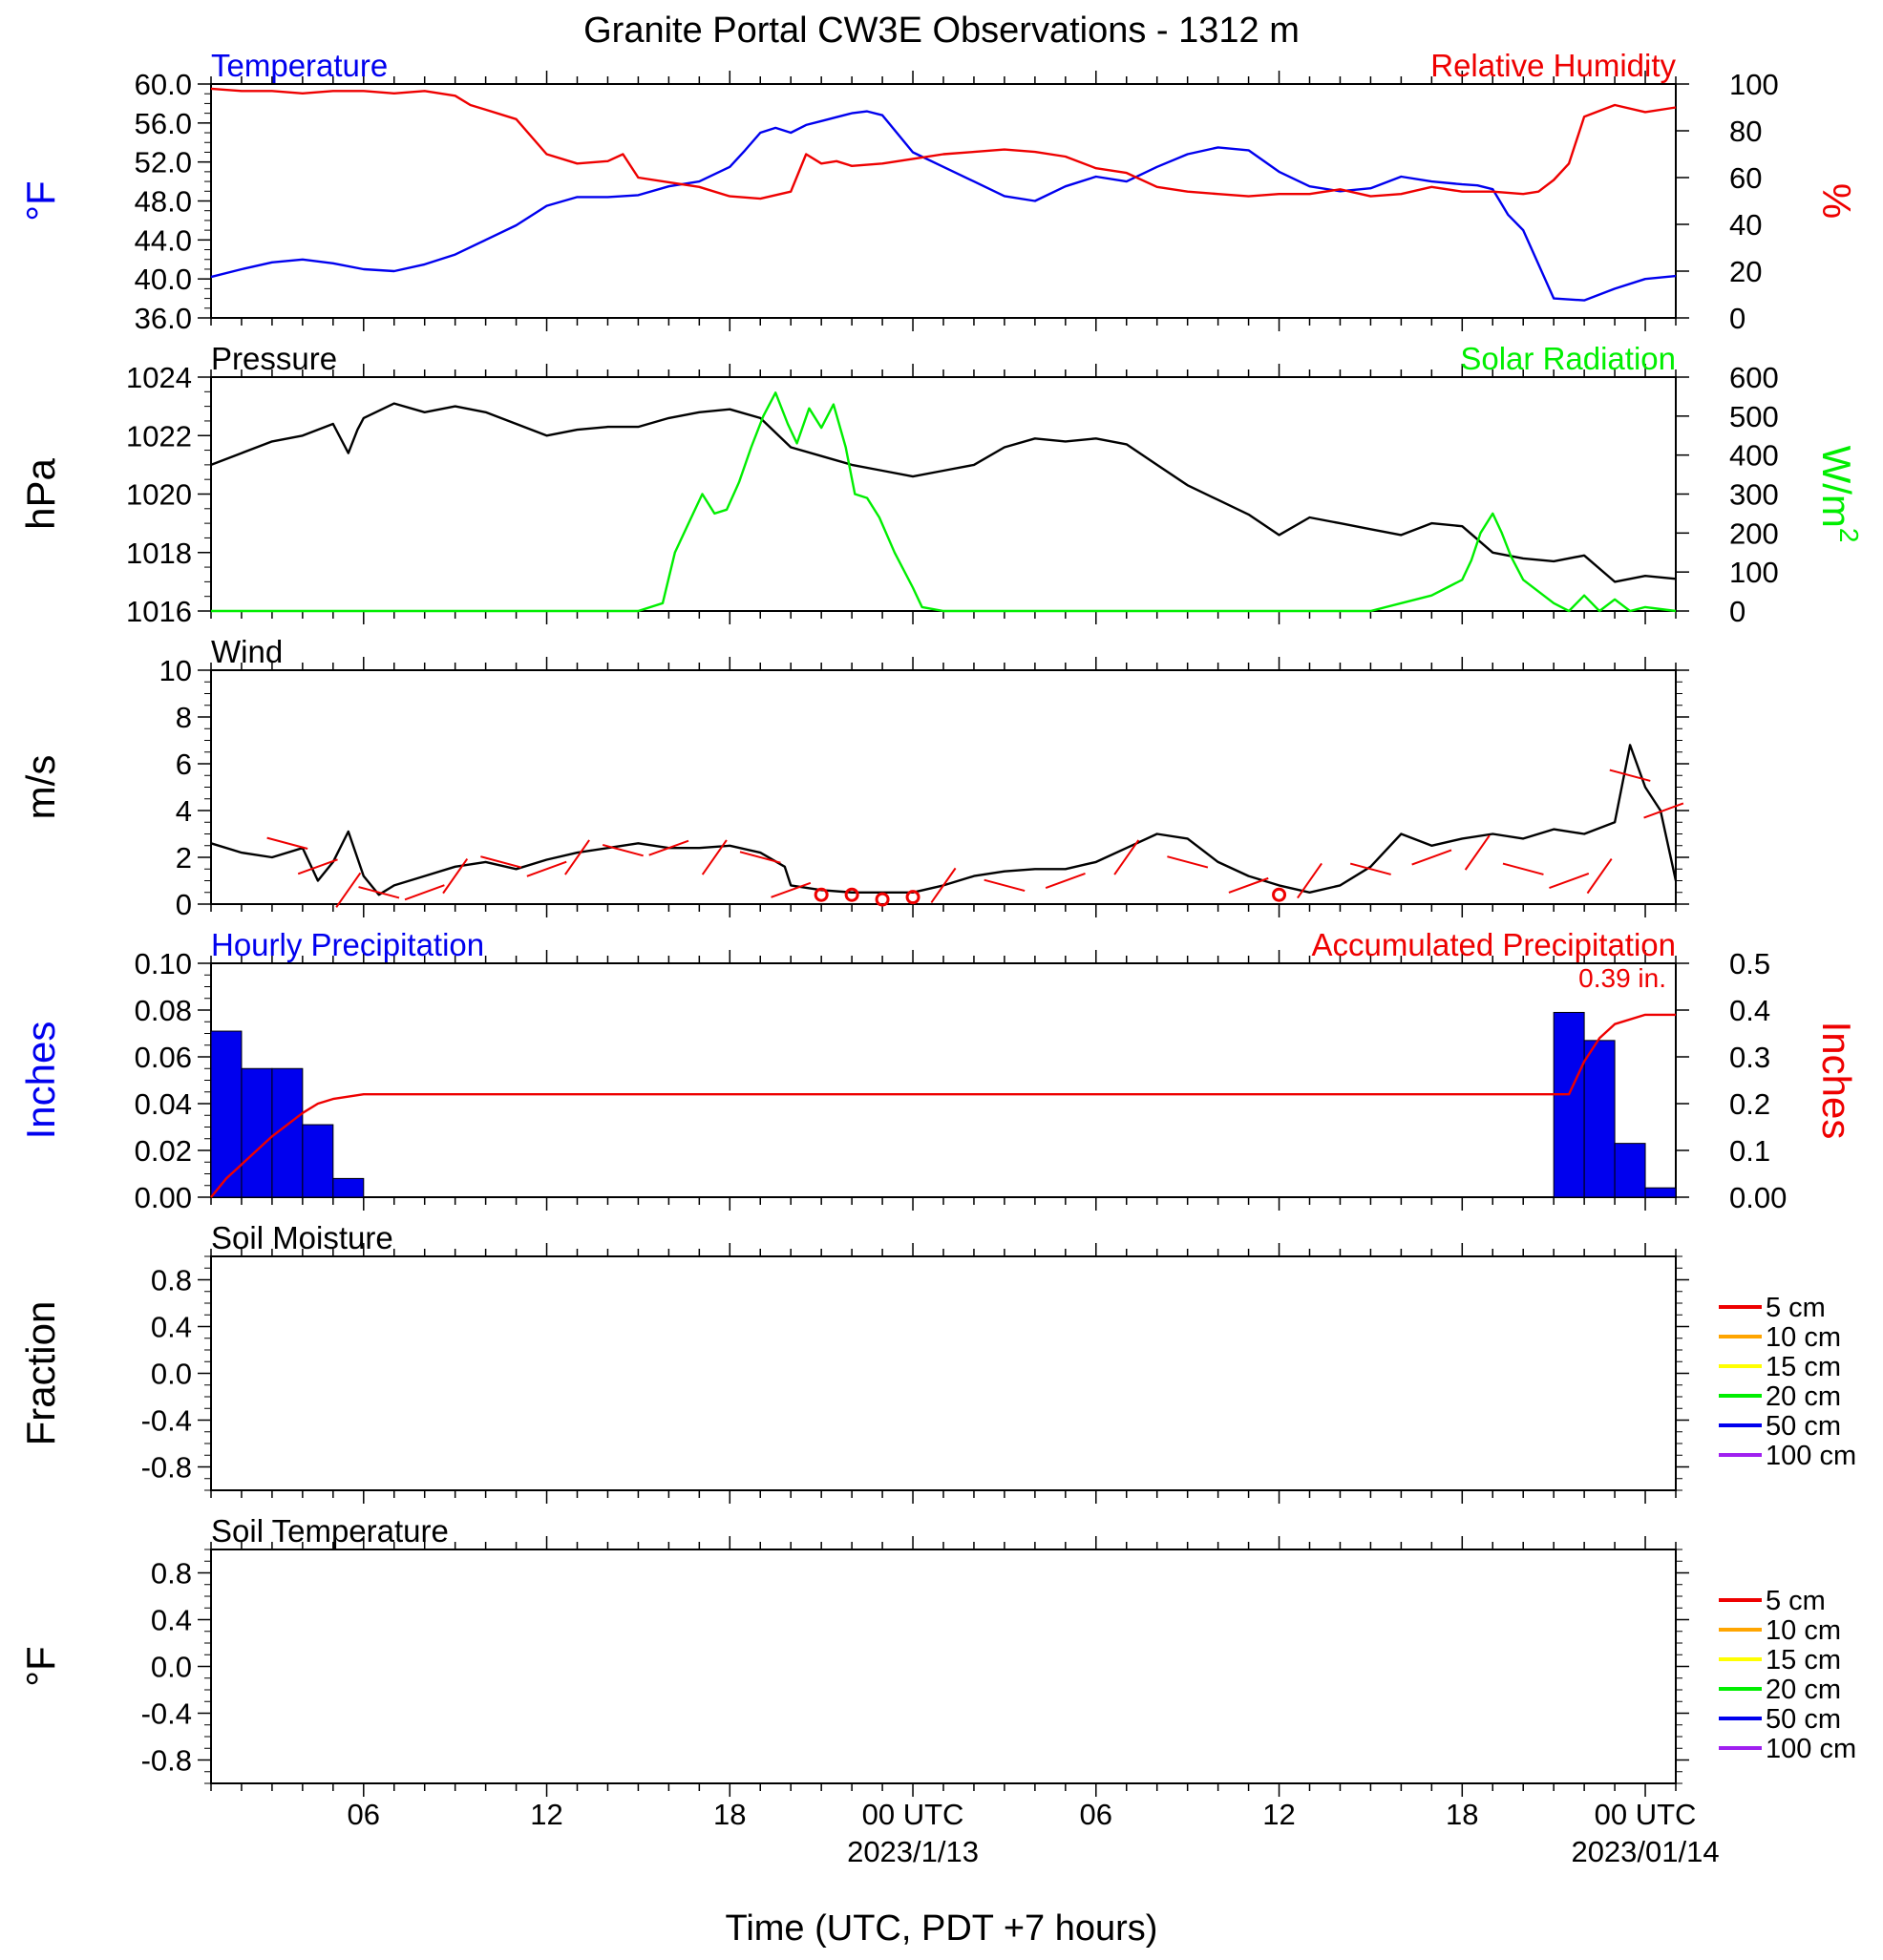  I want to click on series-wind, so click(944, 820).